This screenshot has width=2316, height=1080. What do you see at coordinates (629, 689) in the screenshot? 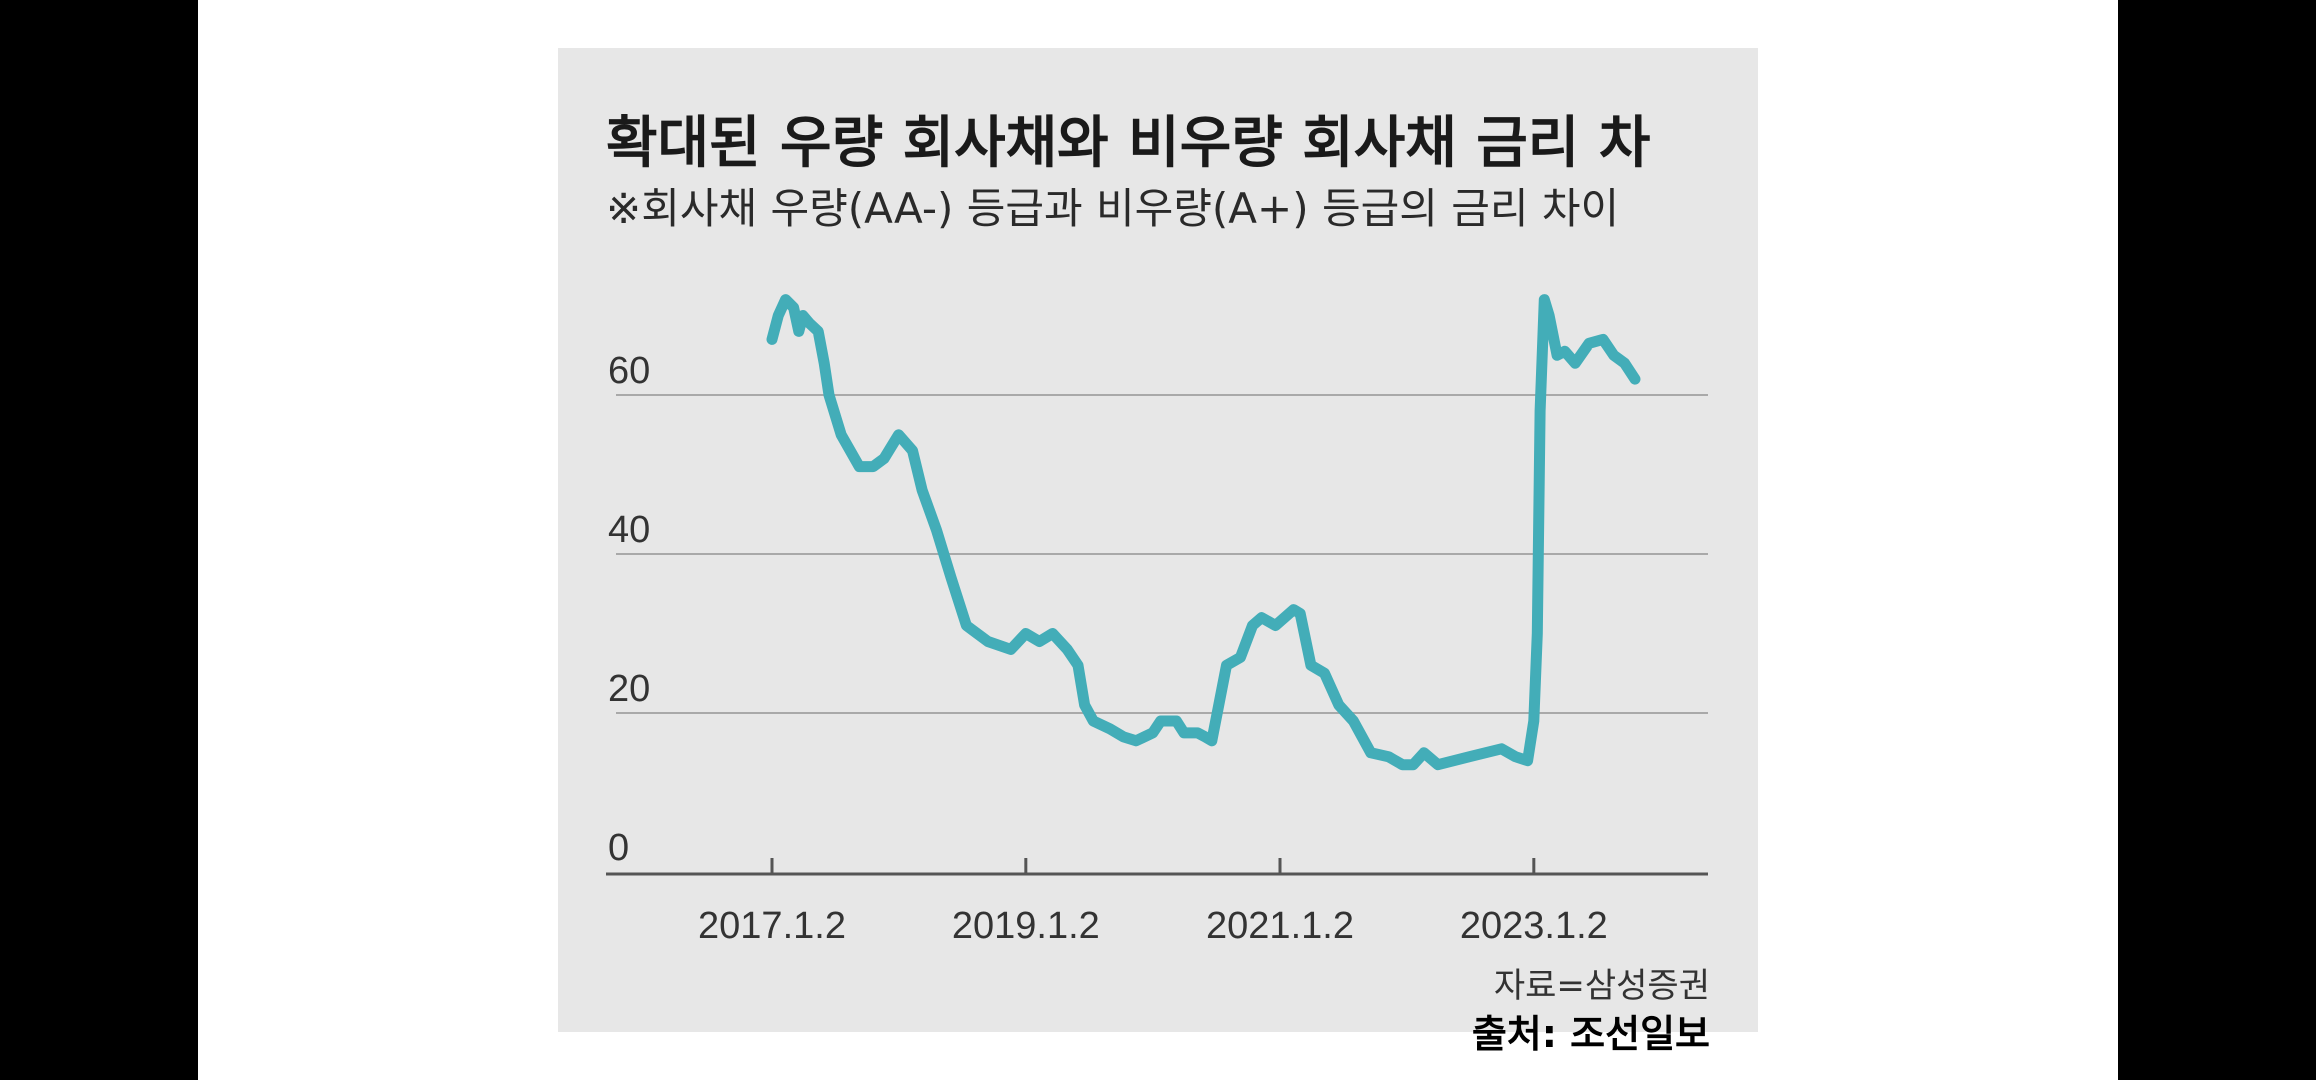
I see `y-tick-label-20: 20` at bounding box center [629, 689].